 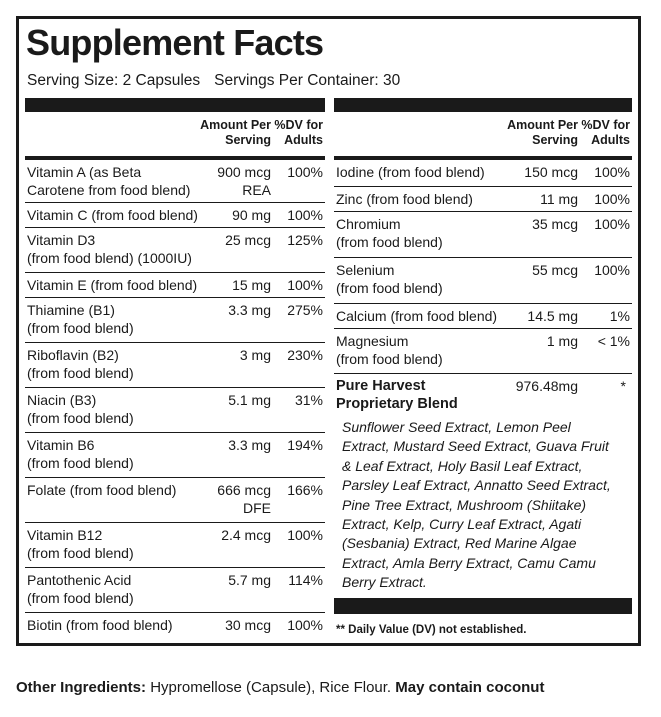 I want to click on nutrient-amount: 35 mcg, so click(x=555, y=224).